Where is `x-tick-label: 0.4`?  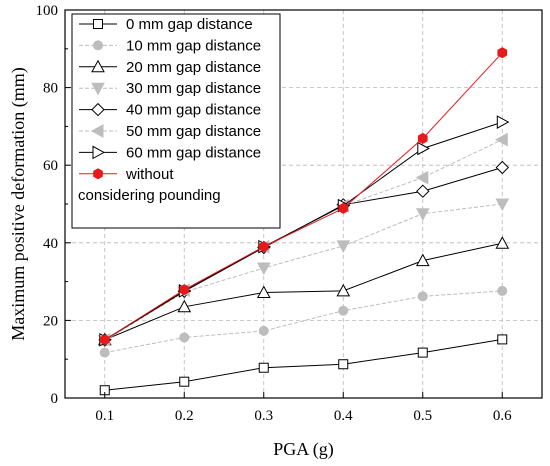 x-tick-label: 0.4 is located at coordinates (343, 416).